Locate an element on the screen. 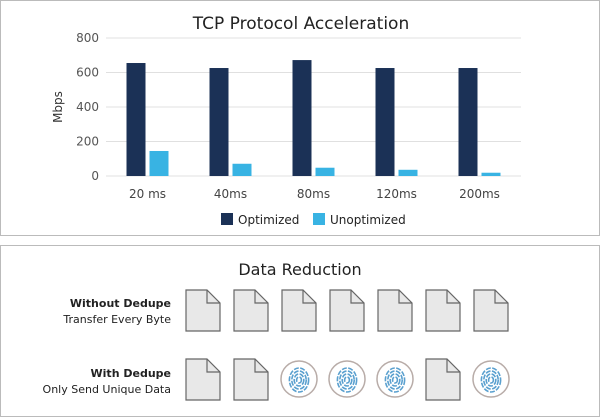 The height and width of the screenshot is (417, 600). legend-label: Unoptimized is located at coordinates (368, 220).